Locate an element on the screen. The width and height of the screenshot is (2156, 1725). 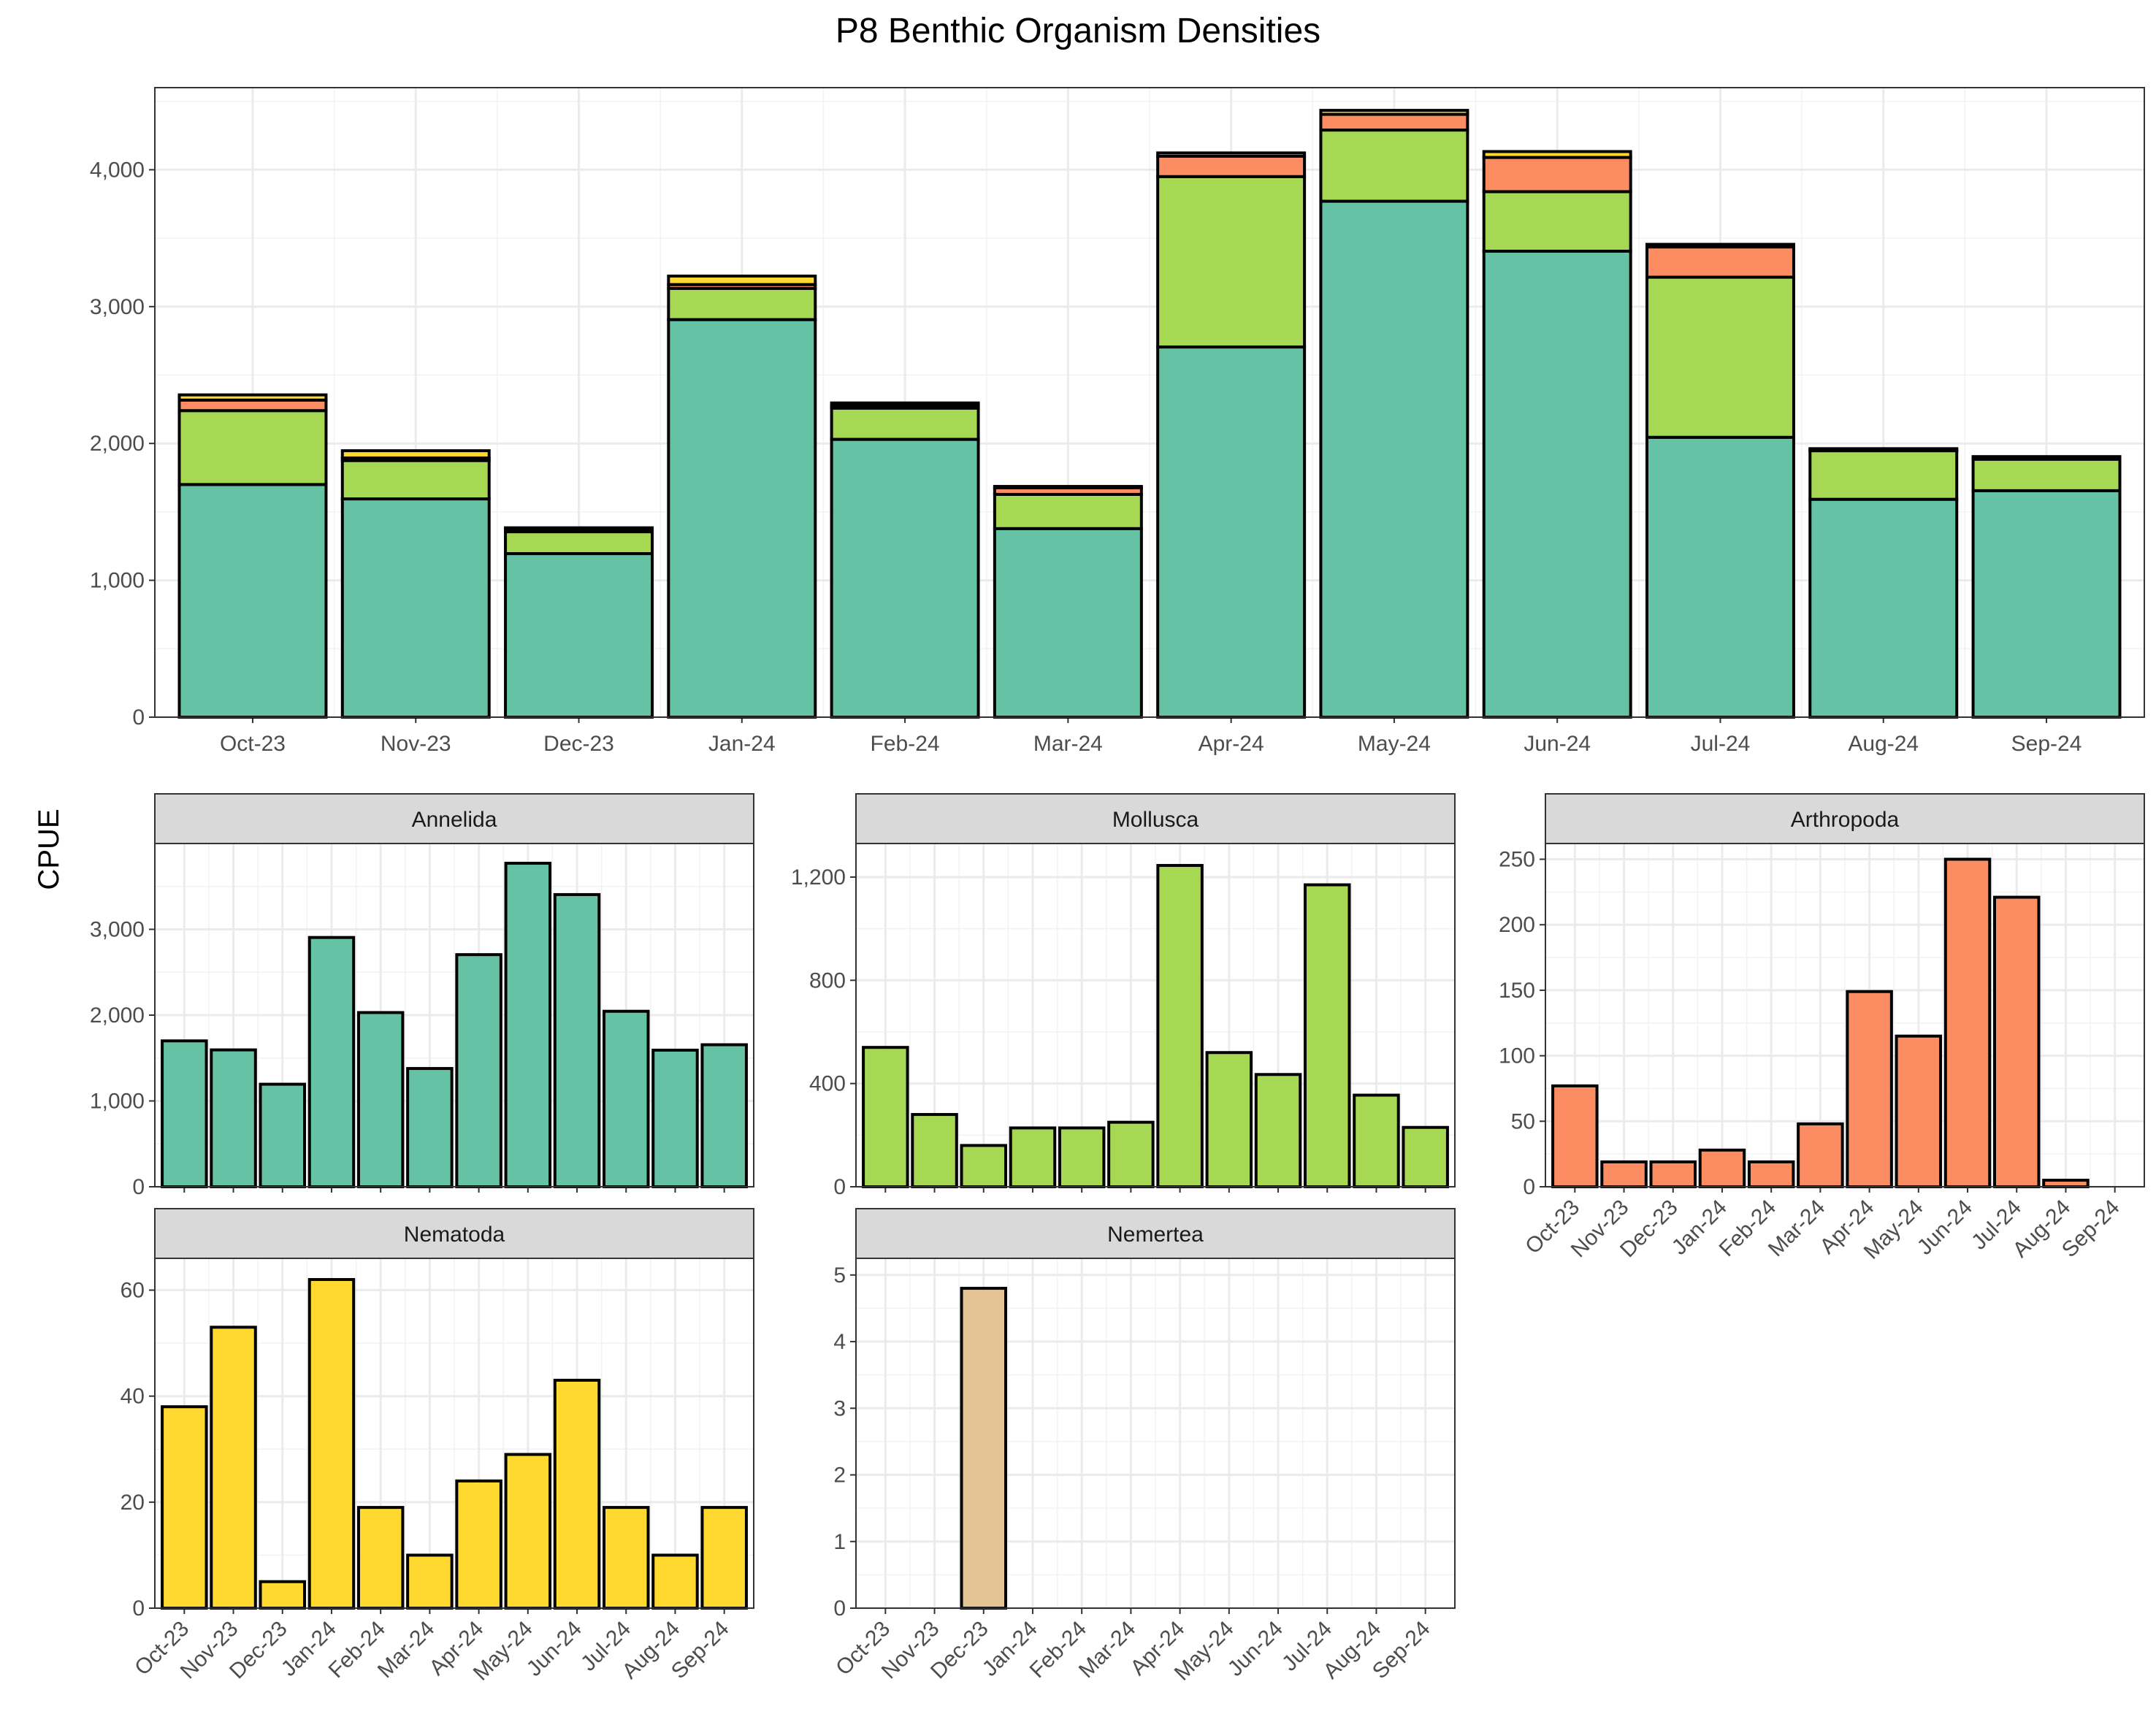
facet-nematoda-strip is located at coordinates (454, 1233).